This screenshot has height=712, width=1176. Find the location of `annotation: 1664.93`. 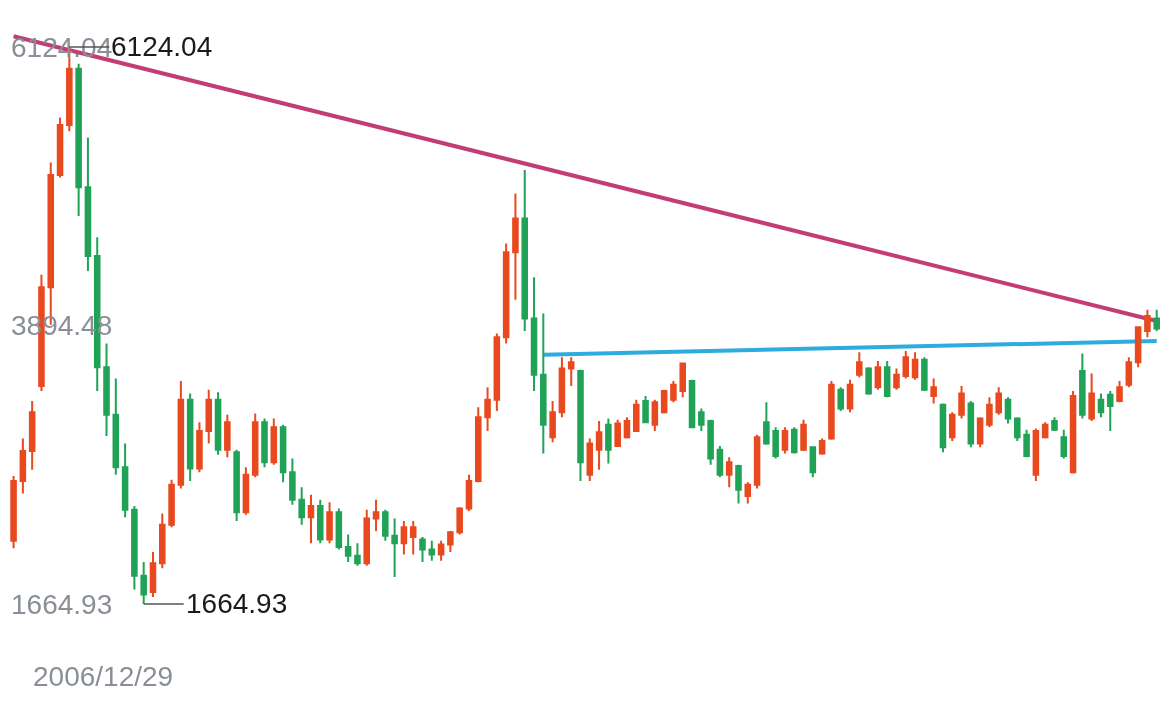

annotation: 1664.93 is located at coordinates (237, 603).